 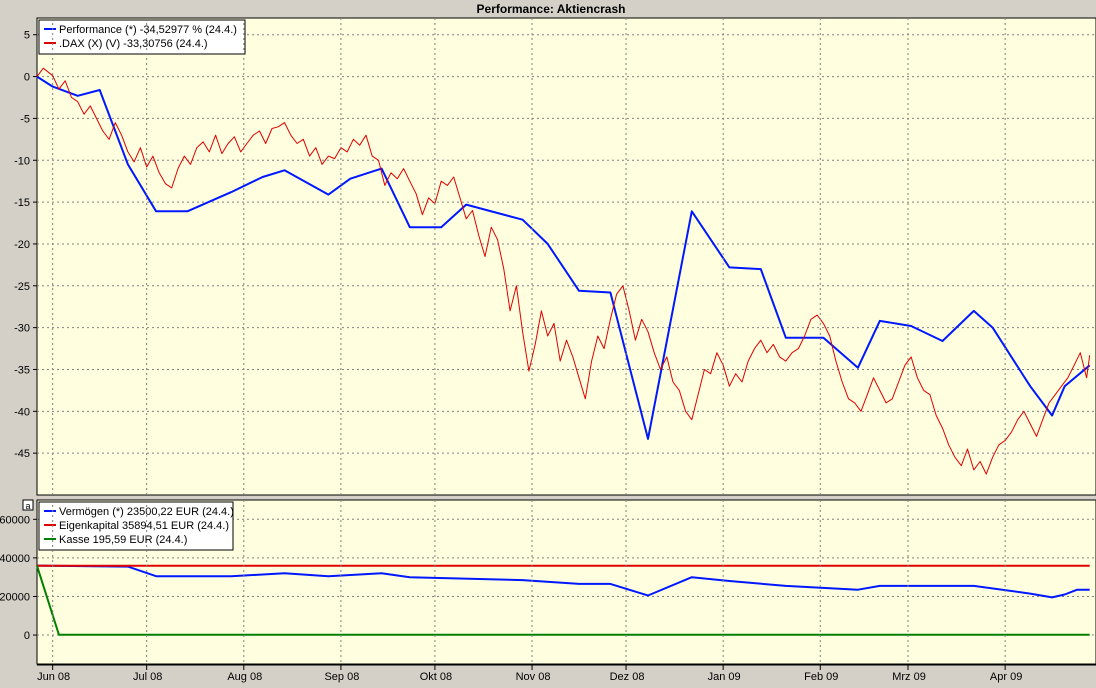 What do you see at coordinates (27, 36) in the screenshot?
I see `y-tick-label: 5` at bounding box center [27, 36].